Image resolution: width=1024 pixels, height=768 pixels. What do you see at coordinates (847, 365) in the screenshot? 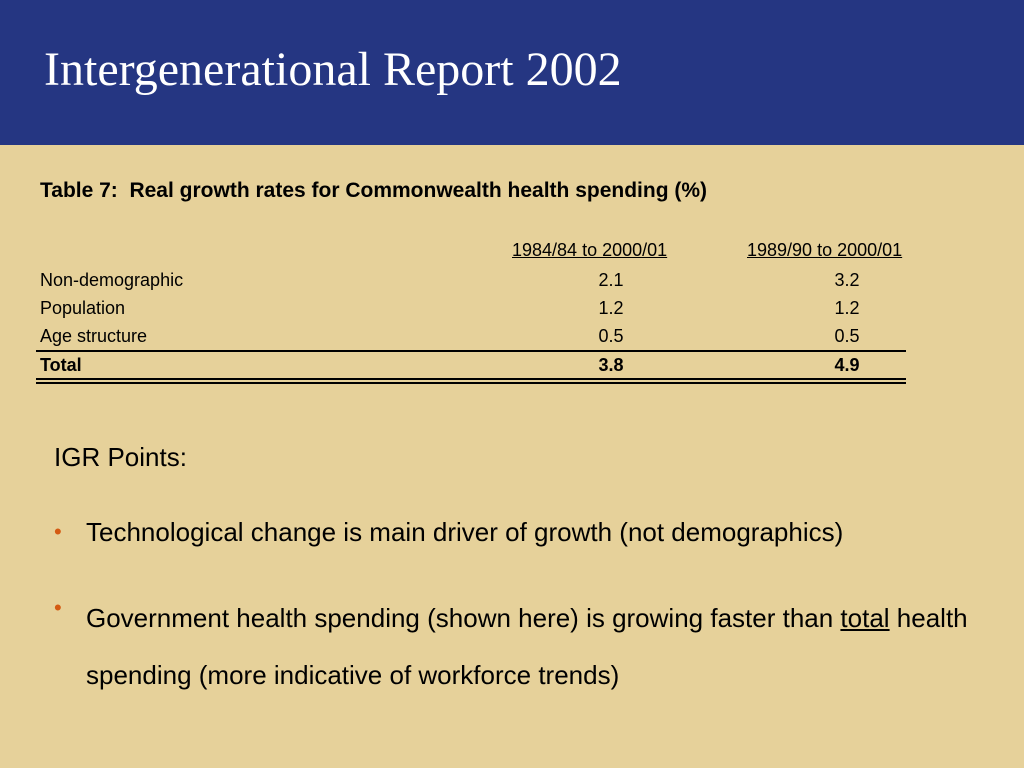
I see `total-value: 4.9` at bounding box center [847, 365].